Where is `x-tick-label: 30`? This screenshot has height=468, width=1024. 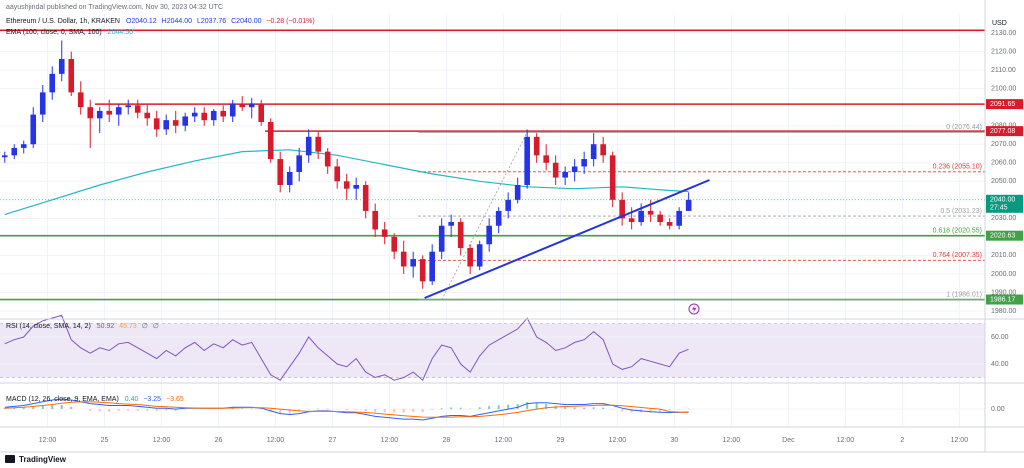
x-tick-label: 30 is located at coordinates (674, 440).